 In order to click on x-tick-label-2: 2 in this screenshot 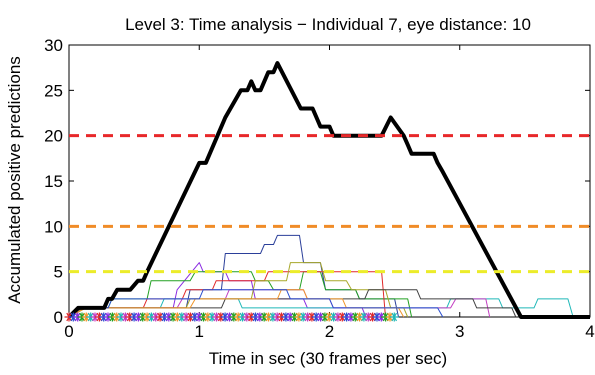, I will do `click(329, 331)`.